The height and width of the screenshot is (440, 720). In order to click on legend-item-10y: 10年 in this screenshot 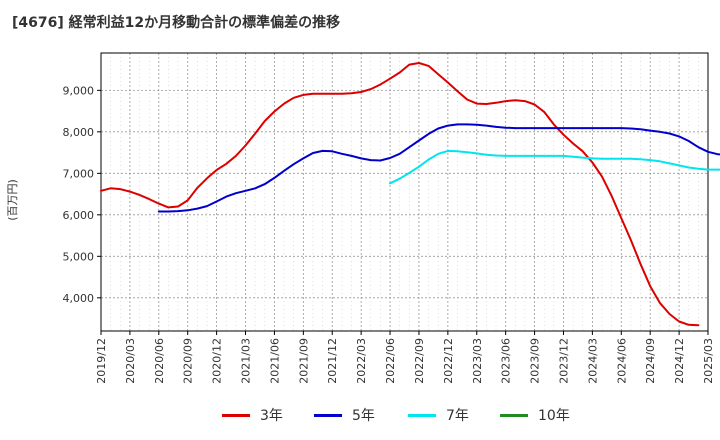, I will do `click(535, 415)`.